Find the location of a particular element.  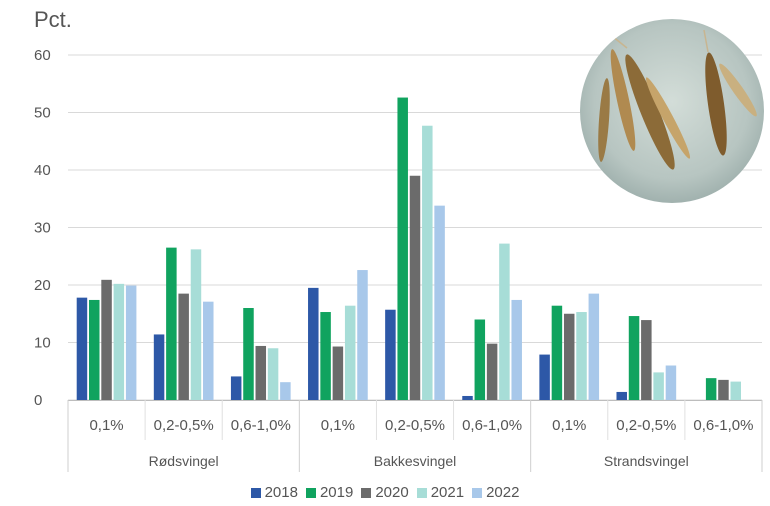

seed-photo is located at coordinates (672, 111).